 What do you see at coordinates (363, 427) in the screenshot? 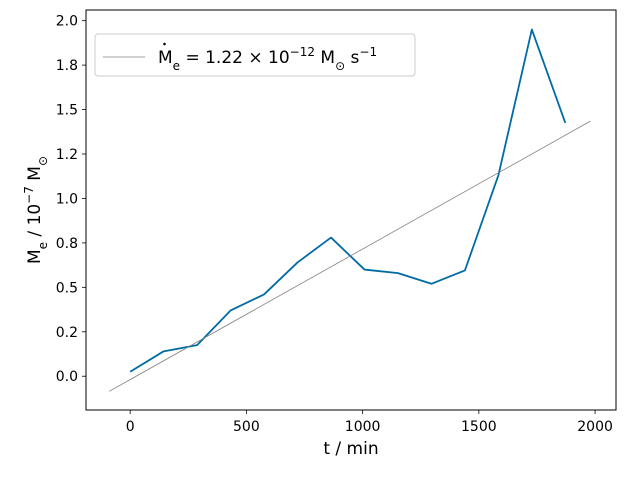
I see `x-tick-label: 1000` at bounding box center [363, 427].